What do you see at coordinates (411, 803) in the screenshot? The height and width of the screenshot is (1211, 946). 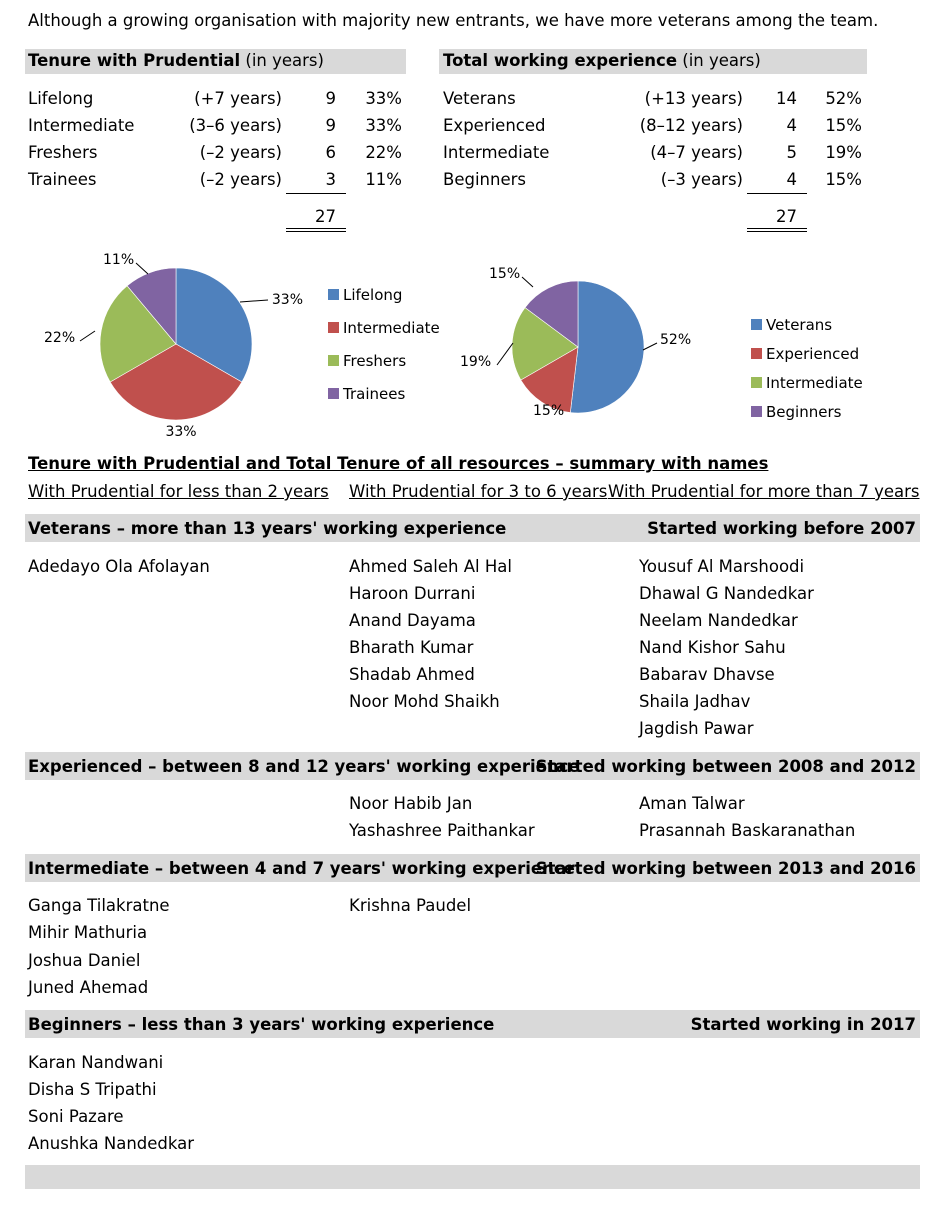 I see `person-name: Noor Habib Jan` at bounding box center [411, 803].